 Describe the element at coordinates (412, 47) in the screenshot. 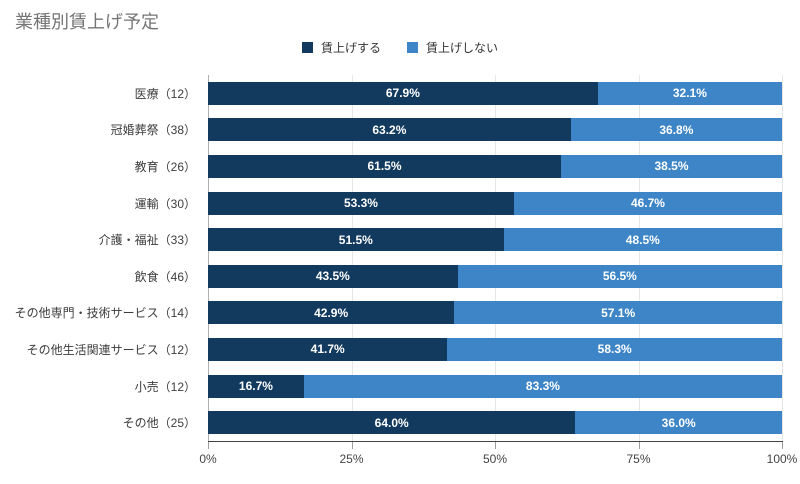

I see `legend-swatch-no-raise-icon` at that location.